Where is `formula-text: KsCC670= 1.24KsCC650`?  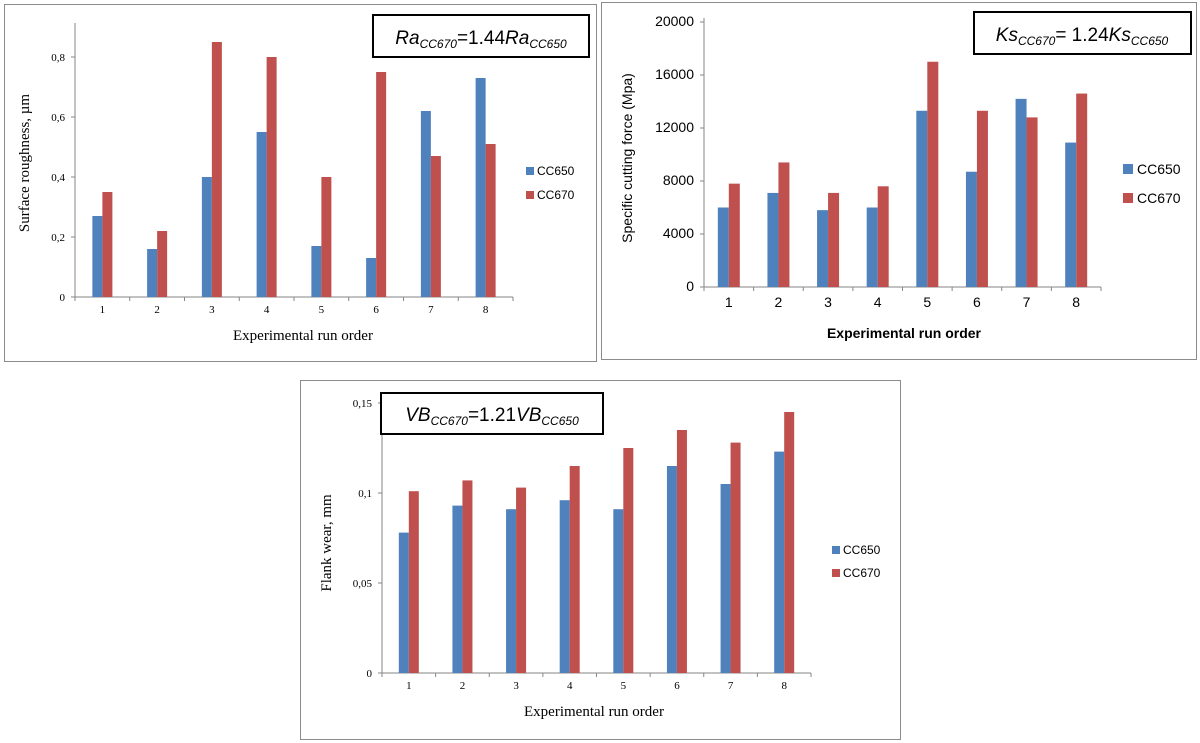
formula-text: KsCC670= 1.24KsCC650 is located at coordinates (1082, 36).